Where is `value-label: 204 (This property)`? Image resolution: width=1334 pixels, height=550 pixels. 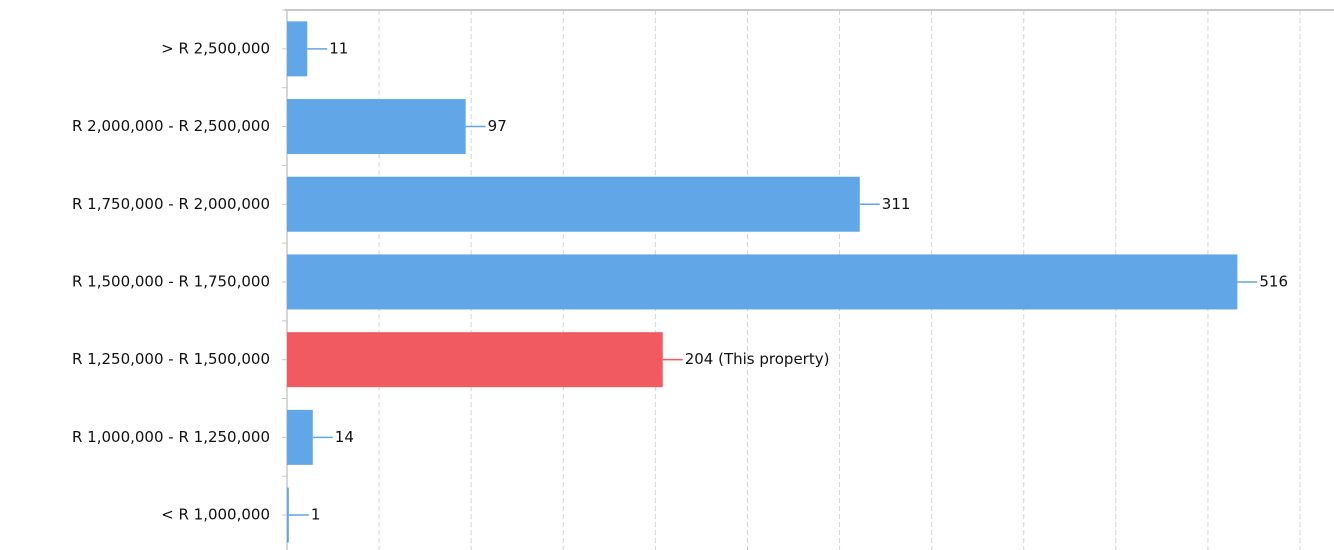
value-label: 204 (This property) is located at coordinates (757, 359).